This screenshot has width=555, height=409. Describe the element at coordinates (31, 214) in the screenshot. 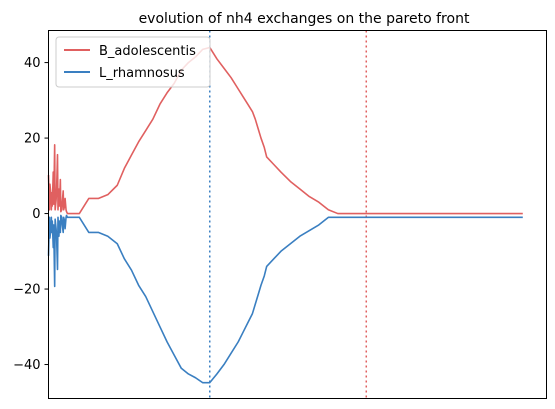

I see `y-axis: −40 −20 0 20 40` at that location.